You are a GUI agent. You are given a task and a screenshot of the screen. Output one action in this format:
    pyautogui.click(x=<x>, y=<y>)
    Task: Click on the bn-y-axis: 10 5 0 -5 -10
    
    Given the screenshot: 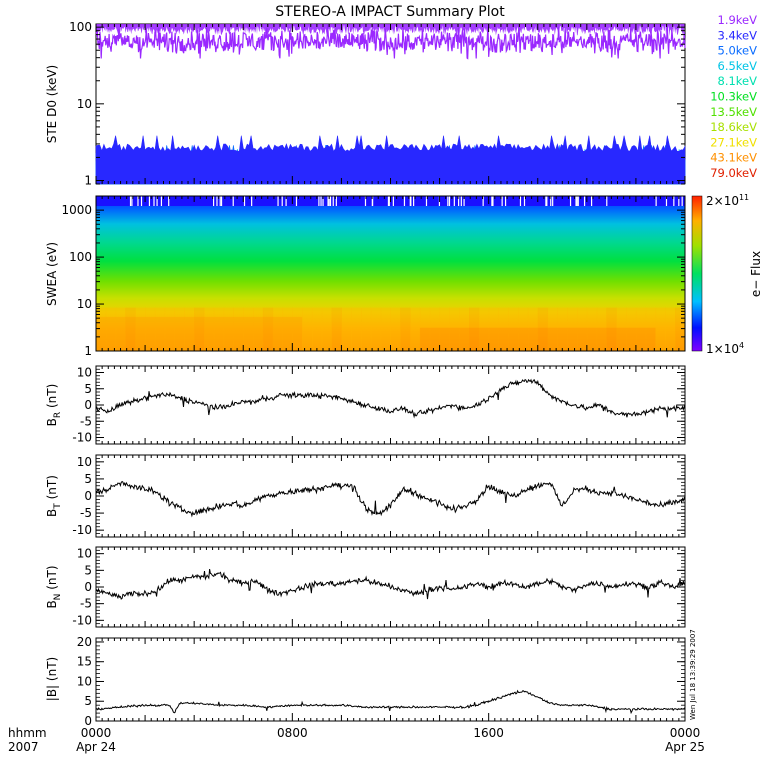 What is the action you would take?
    pyautogui.click(x=379, y=587)
    